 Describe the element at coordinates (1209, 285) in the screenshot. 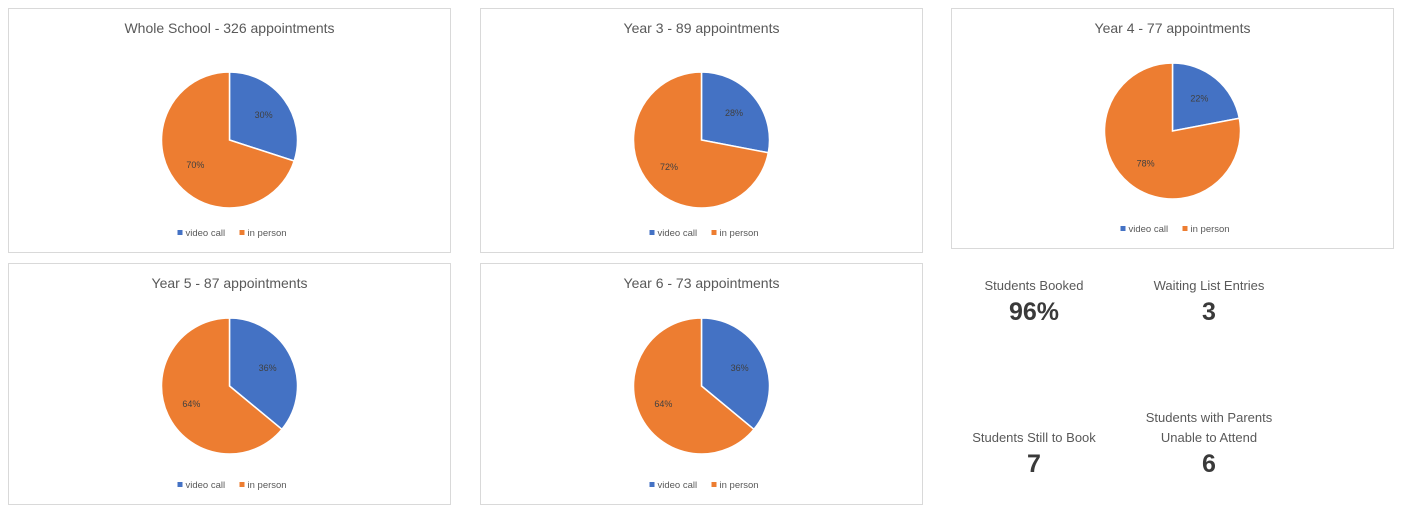

I see `stat-label: Waiting List Entries` at that location.